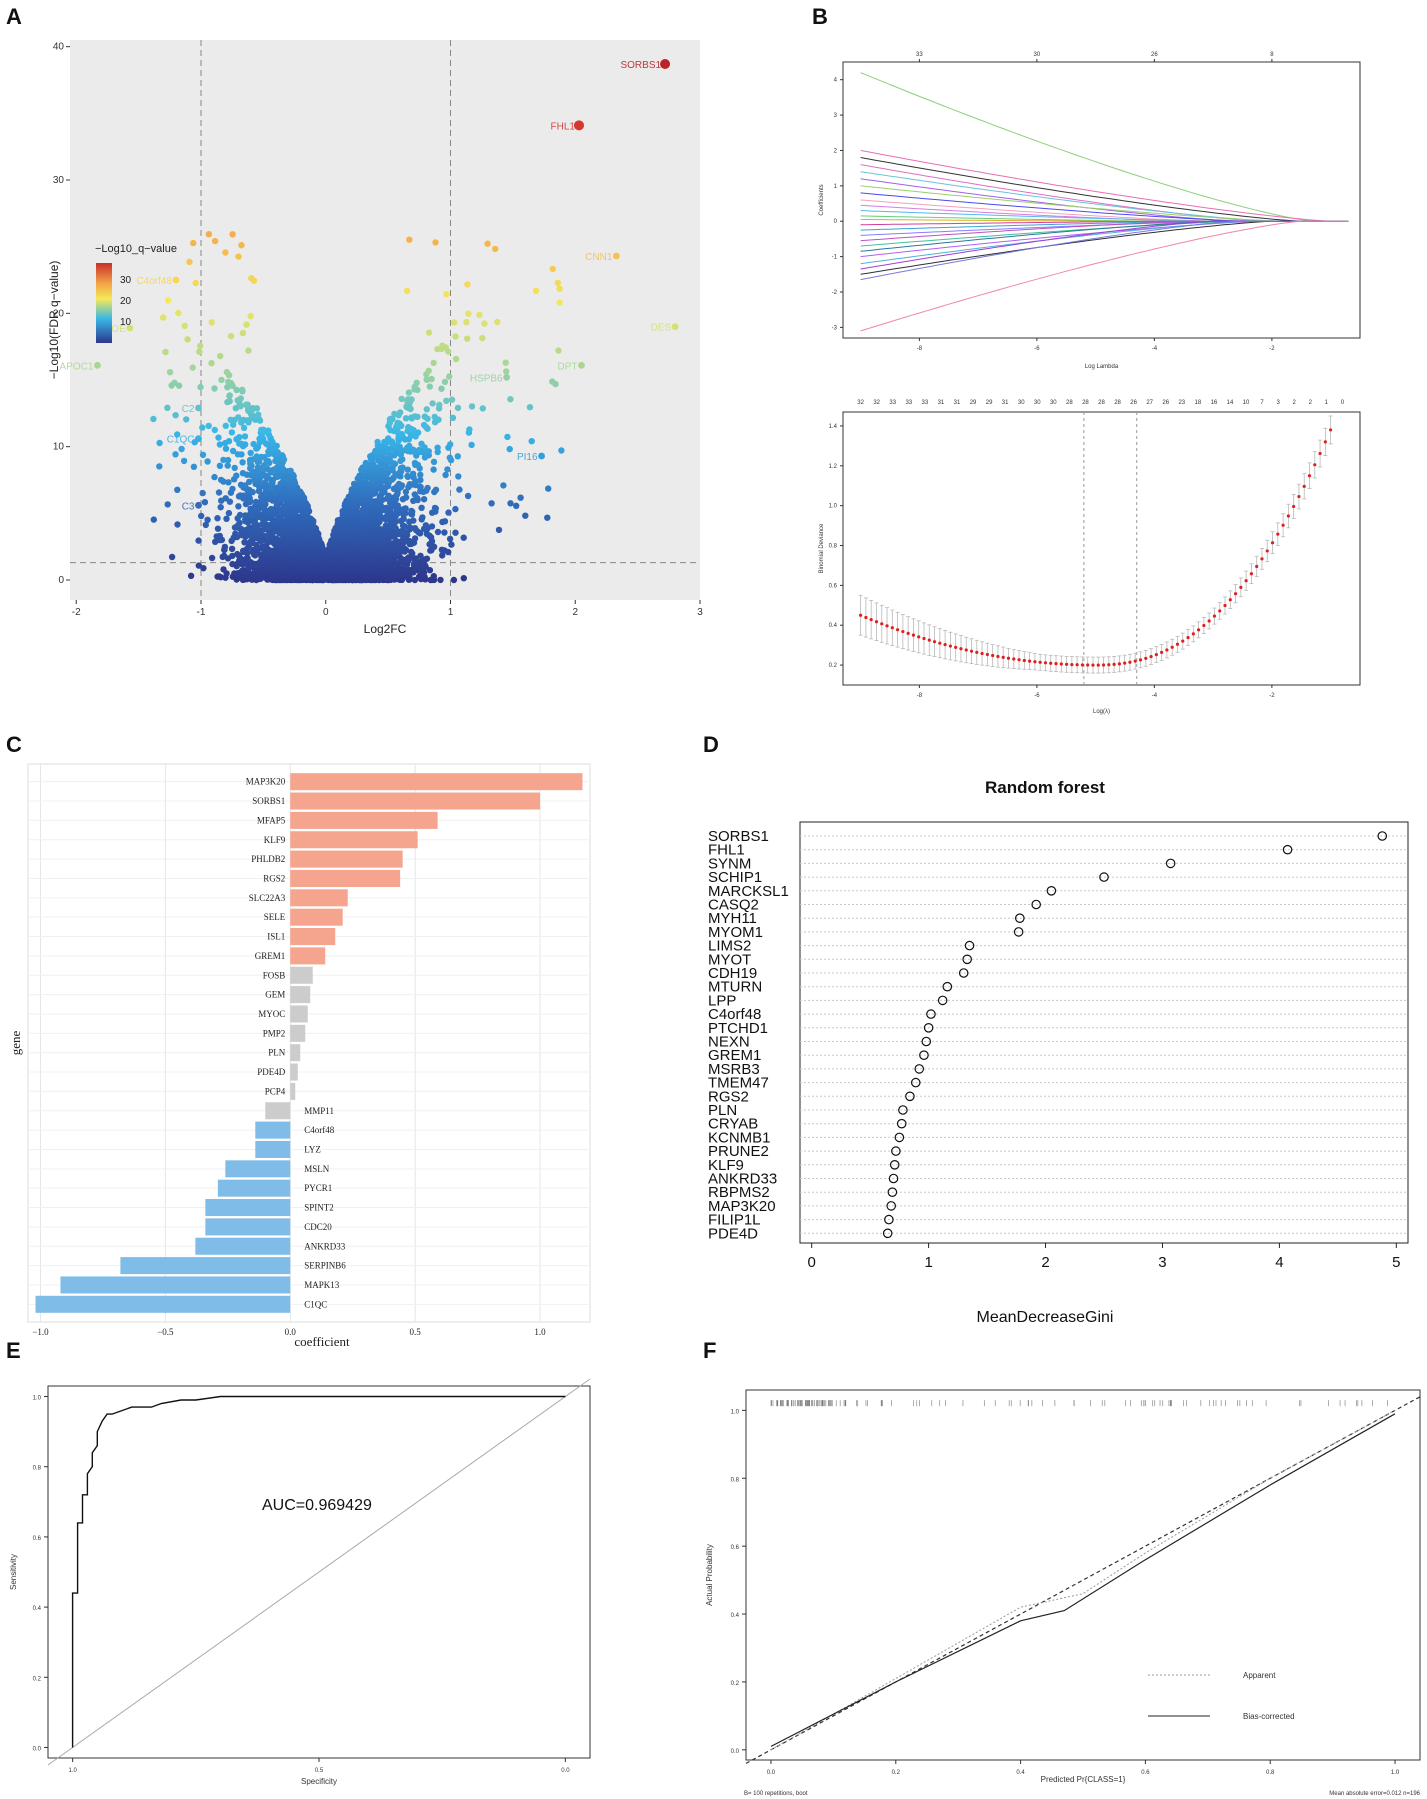  Describe the element at coordinates (270, 956) in the screenshot. I see `gene-label: GREM1` at that location.